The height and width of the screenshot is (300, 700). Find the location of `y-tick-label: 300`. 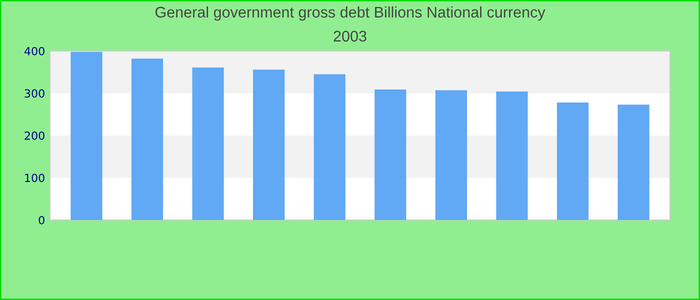

y-tick-label: 300 is located at coordinates (34, 93).